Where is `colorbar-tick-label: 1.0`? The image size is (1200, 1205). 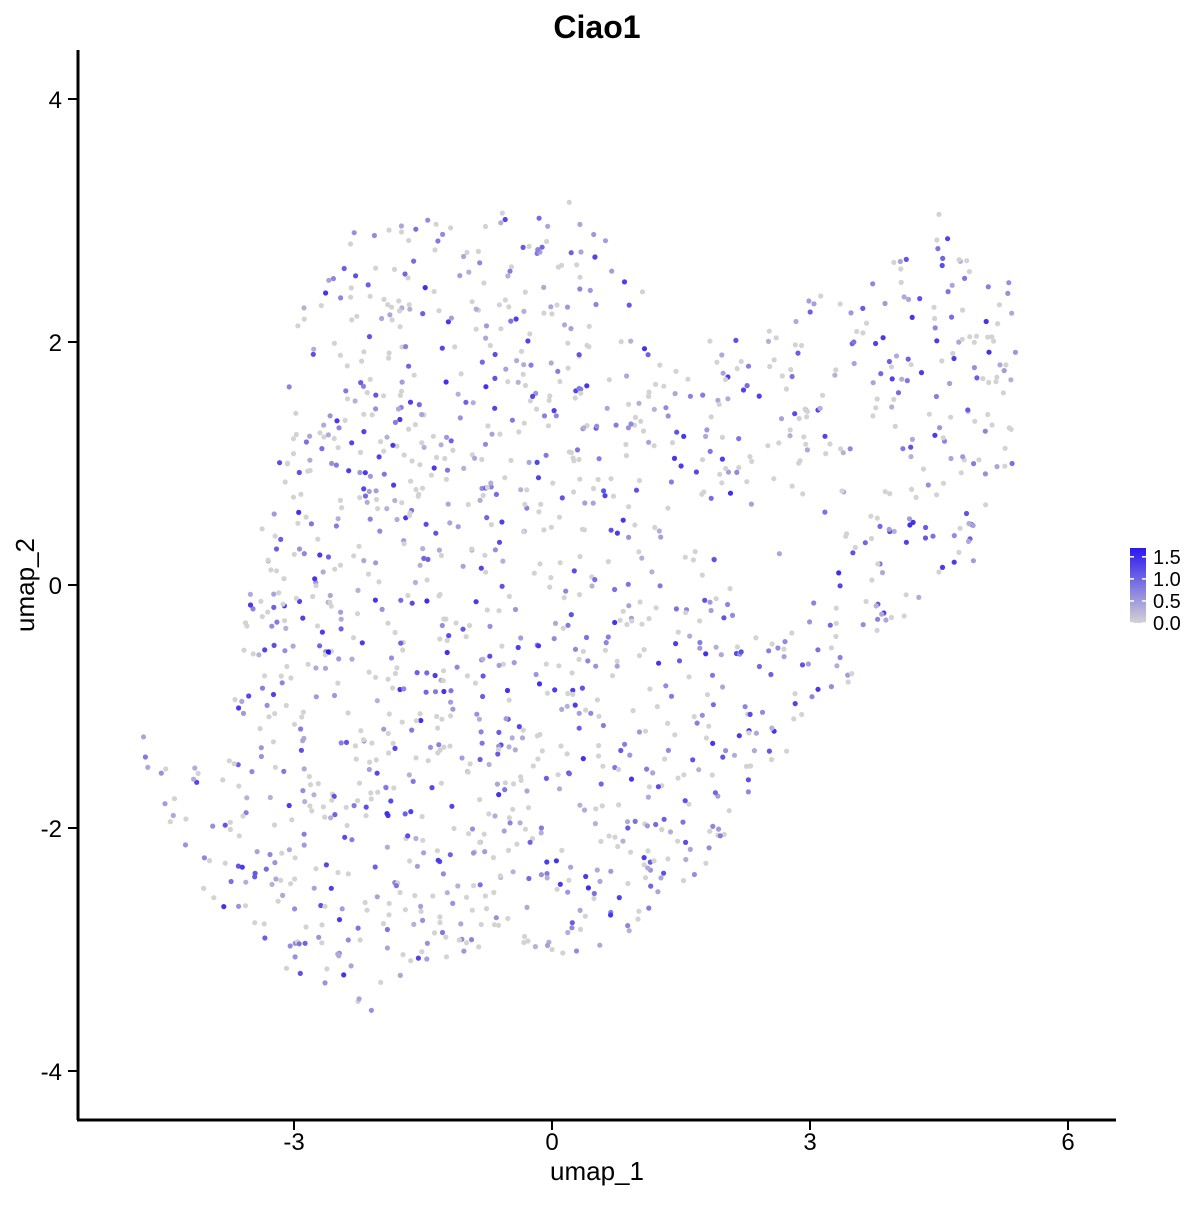
colorbar-tick-label: 1.0 is located at coordinates (1167, 580).